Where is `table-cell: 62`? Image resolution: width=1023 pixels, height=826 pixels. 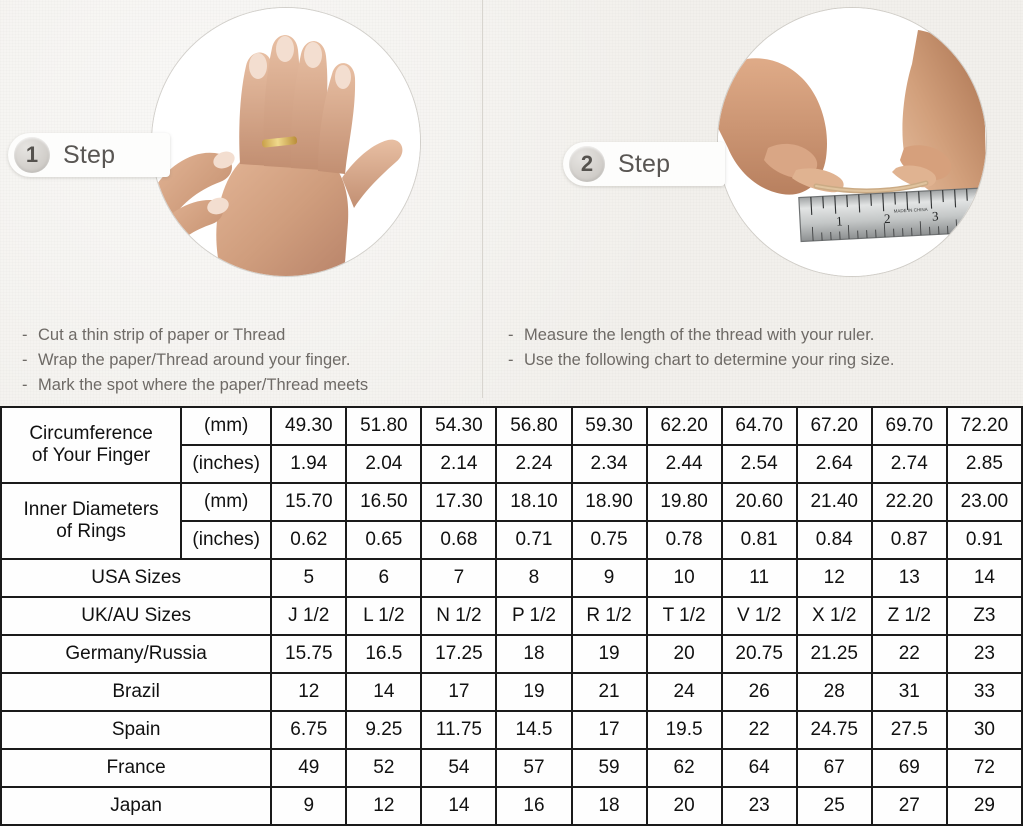 table-cell: 62 is located at coordinates (684, 768).